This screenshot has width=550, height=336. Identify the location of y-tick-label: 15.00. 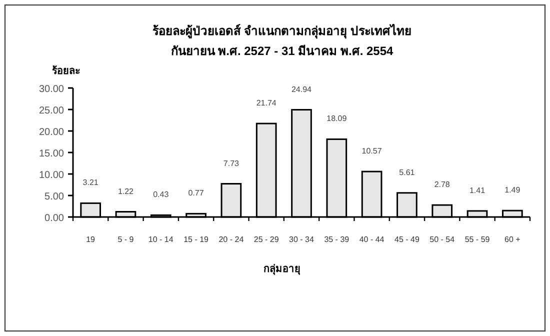
(51, 154).